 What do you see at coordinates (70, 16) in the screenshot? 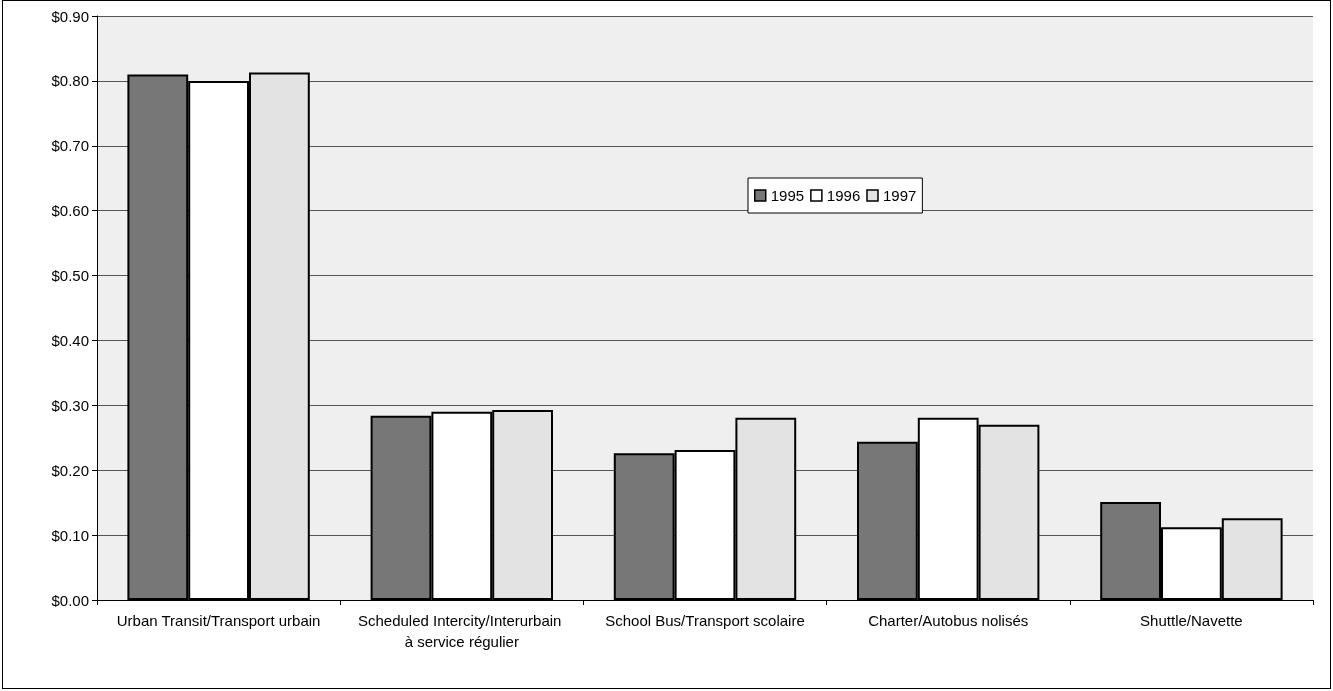
I see `y-tick-label: $0.90` at bounding box center [70, 16].